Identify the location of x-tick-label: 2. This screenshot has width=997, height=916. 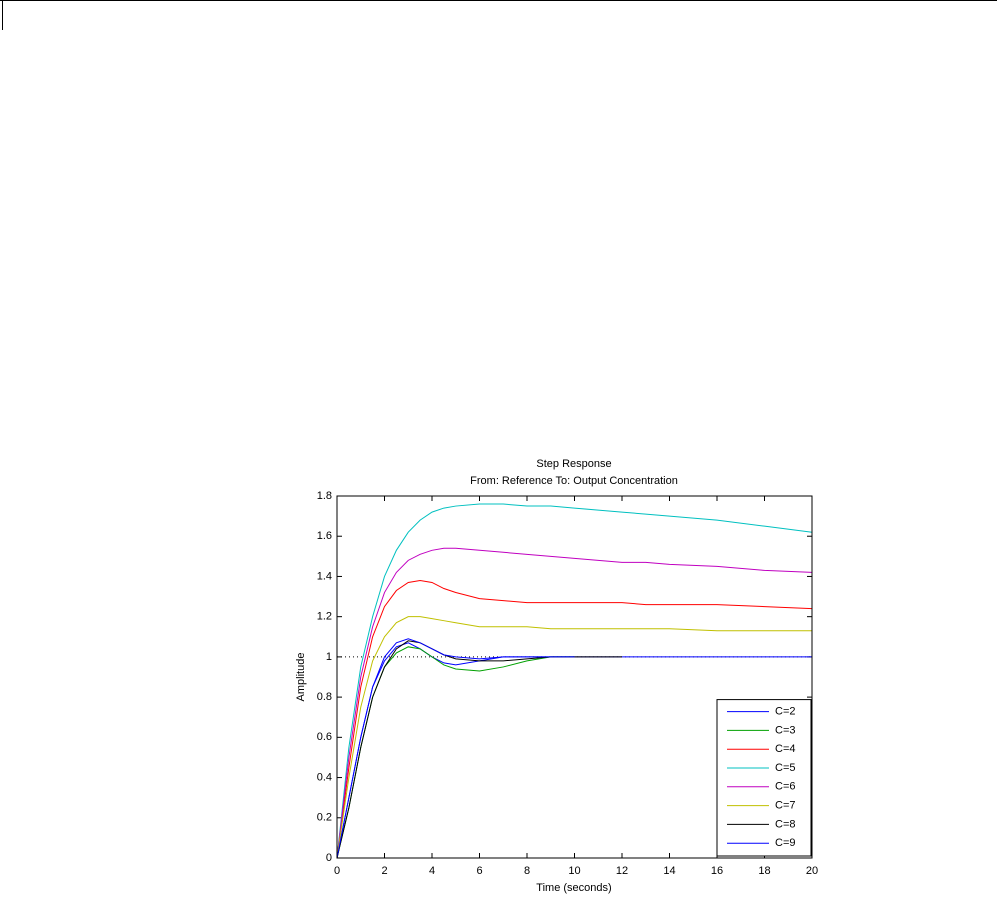
(384, 871).